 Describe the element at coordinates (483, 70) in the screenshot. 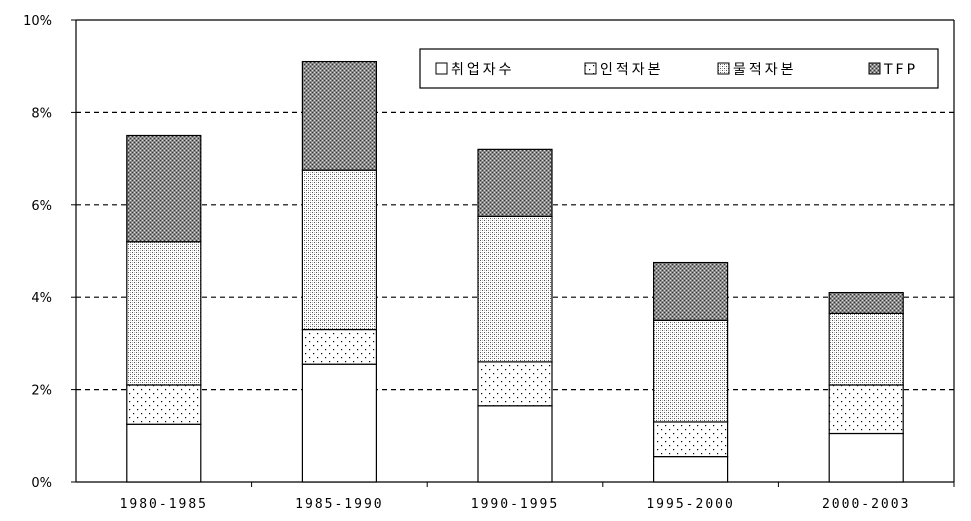

I see `legend-label: 취업자수` at that location.